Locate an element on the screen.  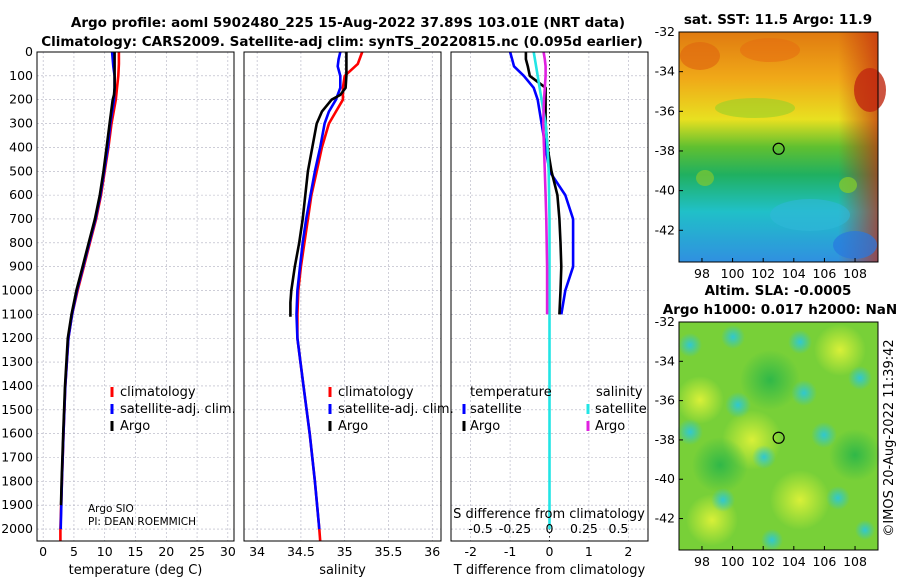
x-tick-label: 15 is located at coordinates (136, 551).